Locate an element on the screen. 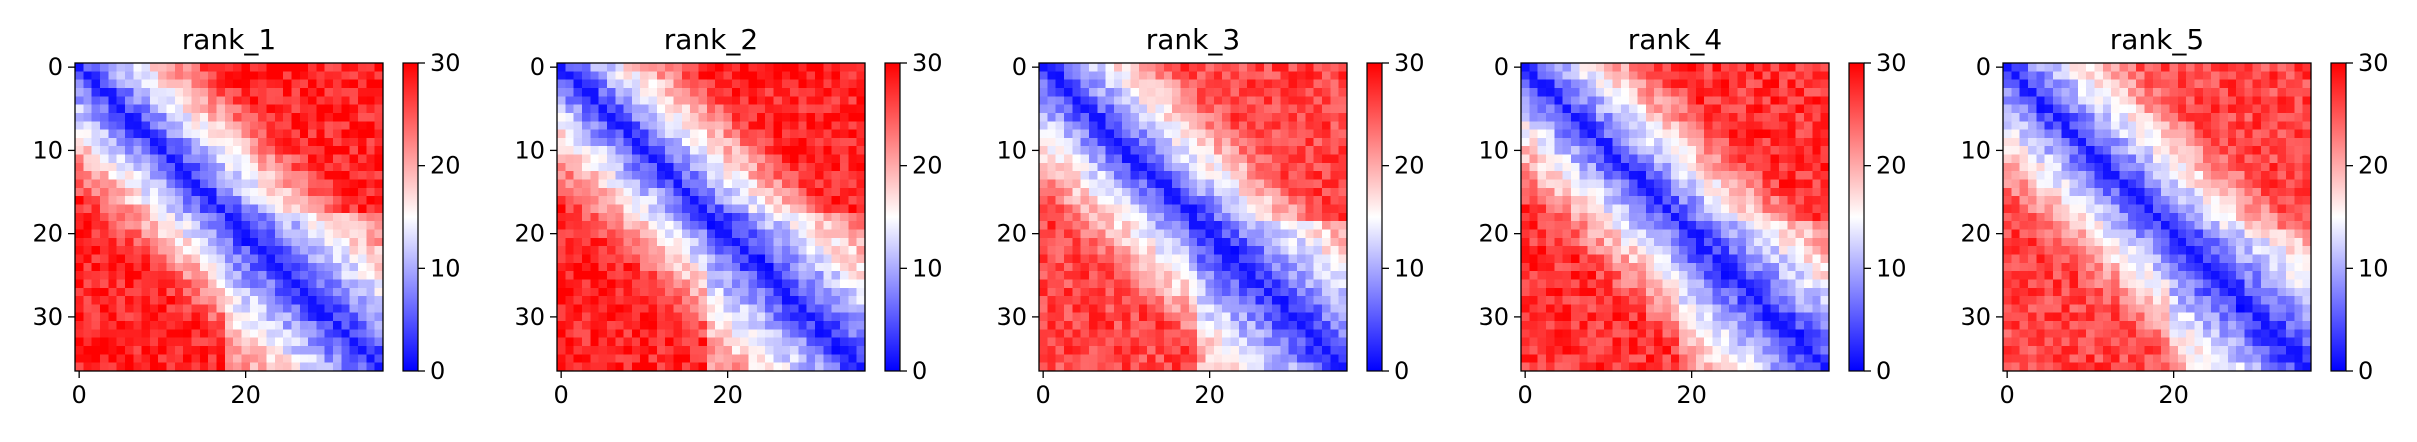 This screenshot has width=2417, height=442. colorbar-tick-label: 20 is located at coordinates (927, 166).